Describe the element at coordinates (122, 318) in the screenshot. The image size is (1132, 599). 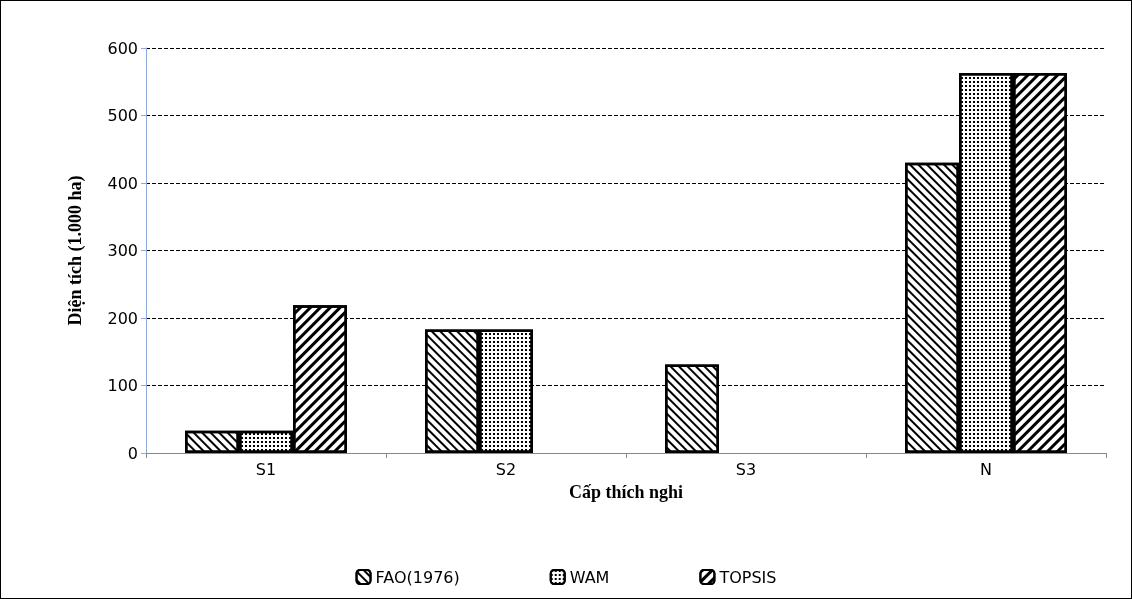
I see `y-tick-label: 200` at that location.